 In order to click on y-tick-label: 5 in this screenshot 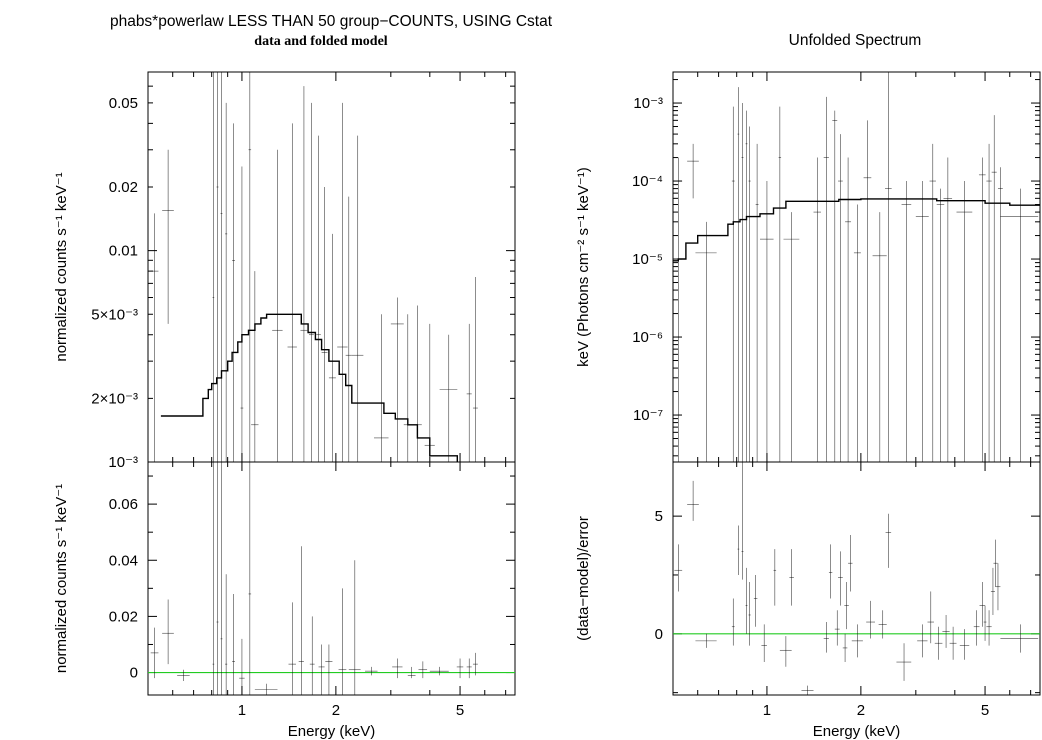, I will do `click(659, 516)`.